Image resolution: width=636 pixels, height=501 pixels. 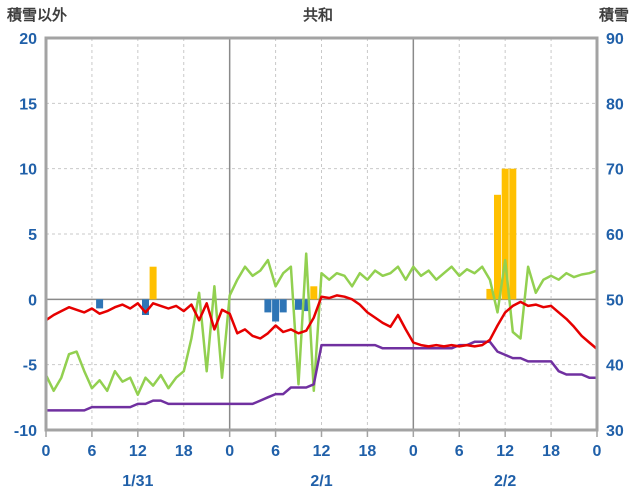 What do you see at coordinates (615, 170) in the screenshot?
I see `axis-tick-label: 70` at bounding box center [615, 170].